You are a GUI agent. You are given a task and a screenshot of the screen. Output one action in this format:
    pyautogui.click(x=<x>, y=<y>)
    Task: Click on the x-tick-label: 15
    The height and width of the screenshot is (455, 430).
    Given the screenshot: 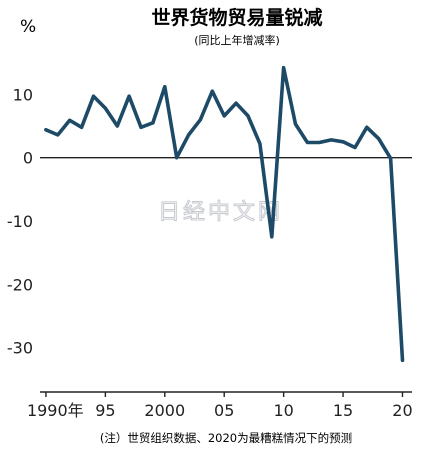 What is the action you would take?
    pyautogui.click(x=343, y=410)
    